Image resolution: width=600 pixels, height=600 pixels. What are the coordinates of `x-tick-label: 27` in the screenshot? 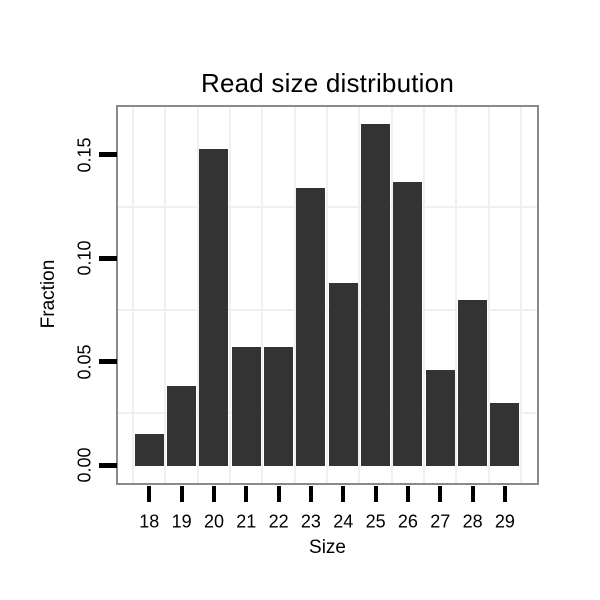 It's located at (440, 521).